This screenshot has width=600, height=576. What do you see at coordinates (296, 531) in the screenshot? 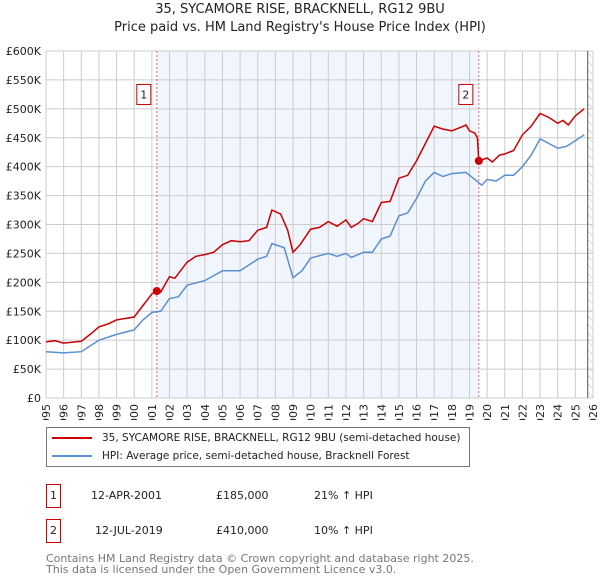
I see `transaction-row: 2 12-JUL-2019 £410,000 10% ↑ HPI` at bounding box center [296, 531].